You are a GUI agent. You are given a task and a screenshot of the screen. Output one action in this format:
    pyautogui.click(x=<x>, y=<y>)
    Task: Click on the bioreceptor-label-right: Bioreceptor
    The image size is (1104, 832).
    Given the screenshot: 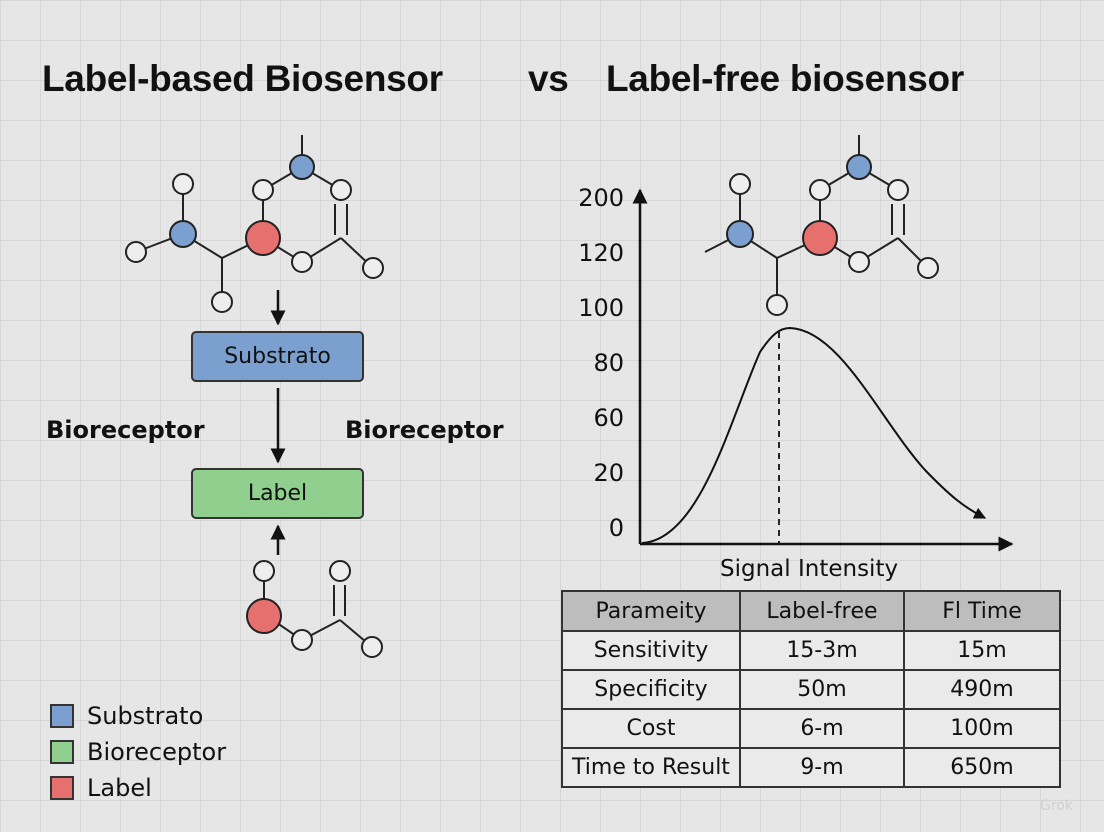 What is the action you would take?
    pyautogui.click(x=424, y=430)
    